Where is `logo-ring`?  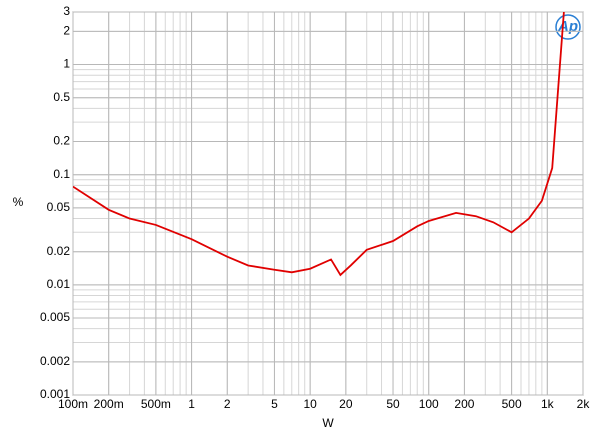 logo-ring is located at coordinates (568, 27).